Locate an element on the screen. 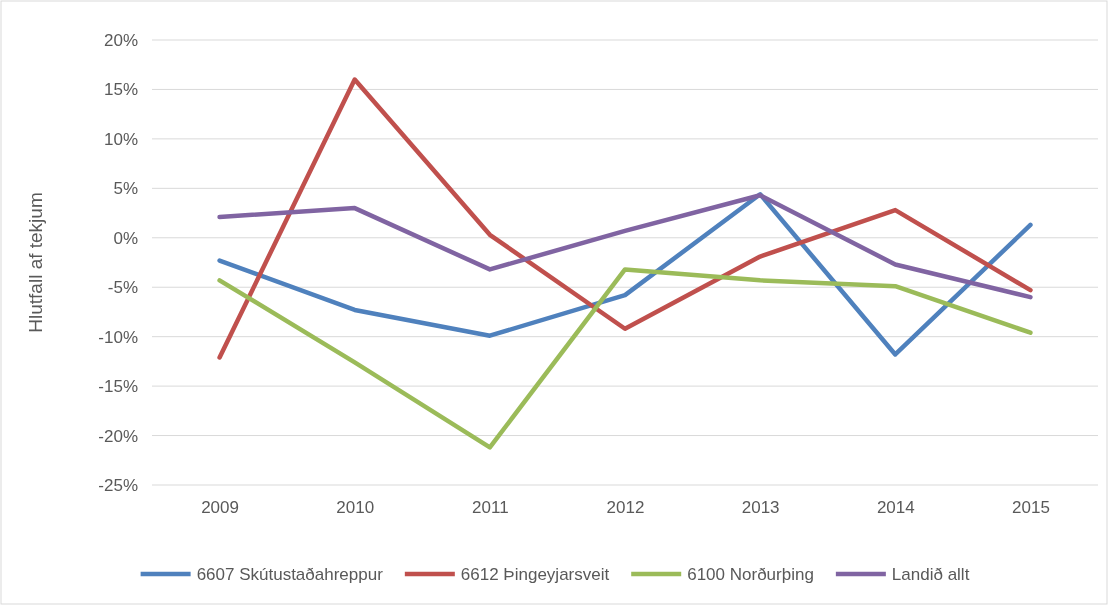 This screenshot has height=607, width=1110. legend-label: 6100 Norðurþing is located at coordinates (750, 574).